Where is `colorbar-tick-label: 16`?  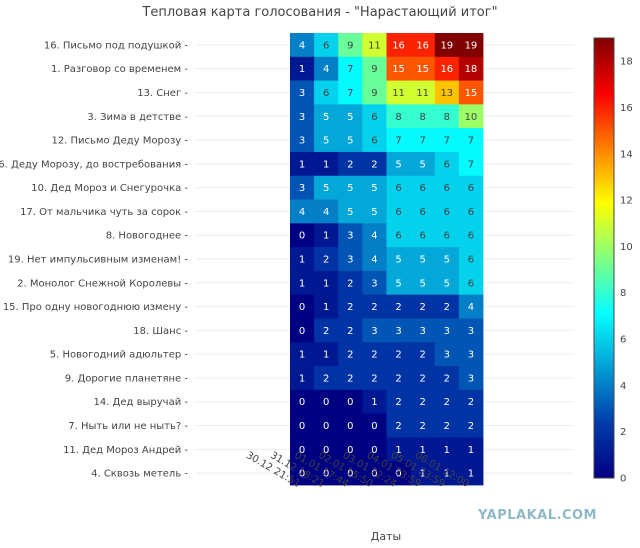
colorbar-tick-label: 16 is located at coordinates (626, 108).